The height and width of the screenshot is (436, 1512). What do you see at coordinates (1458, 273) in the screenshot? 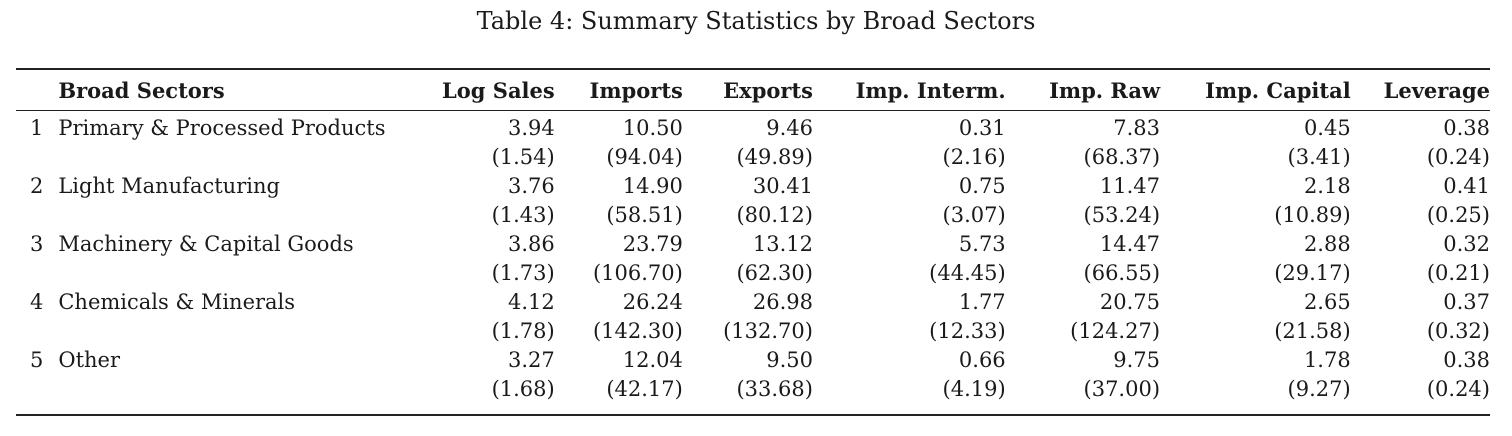
I see `sd-leverage: (0.21)` at bounding box center [1458, 273].